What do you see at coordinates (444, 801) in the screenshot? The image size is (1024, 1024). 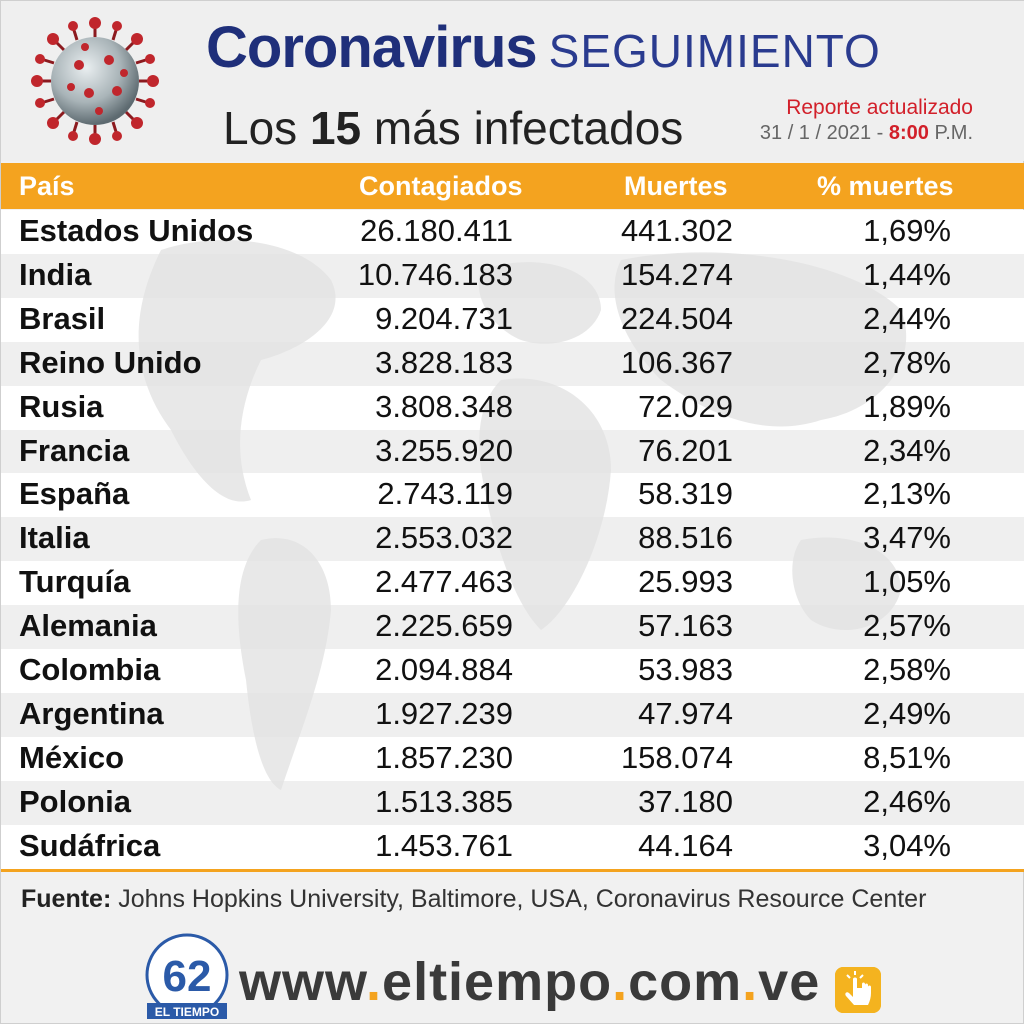 I see `row-cases: 1.513.385` at bounding box center [444, 801].